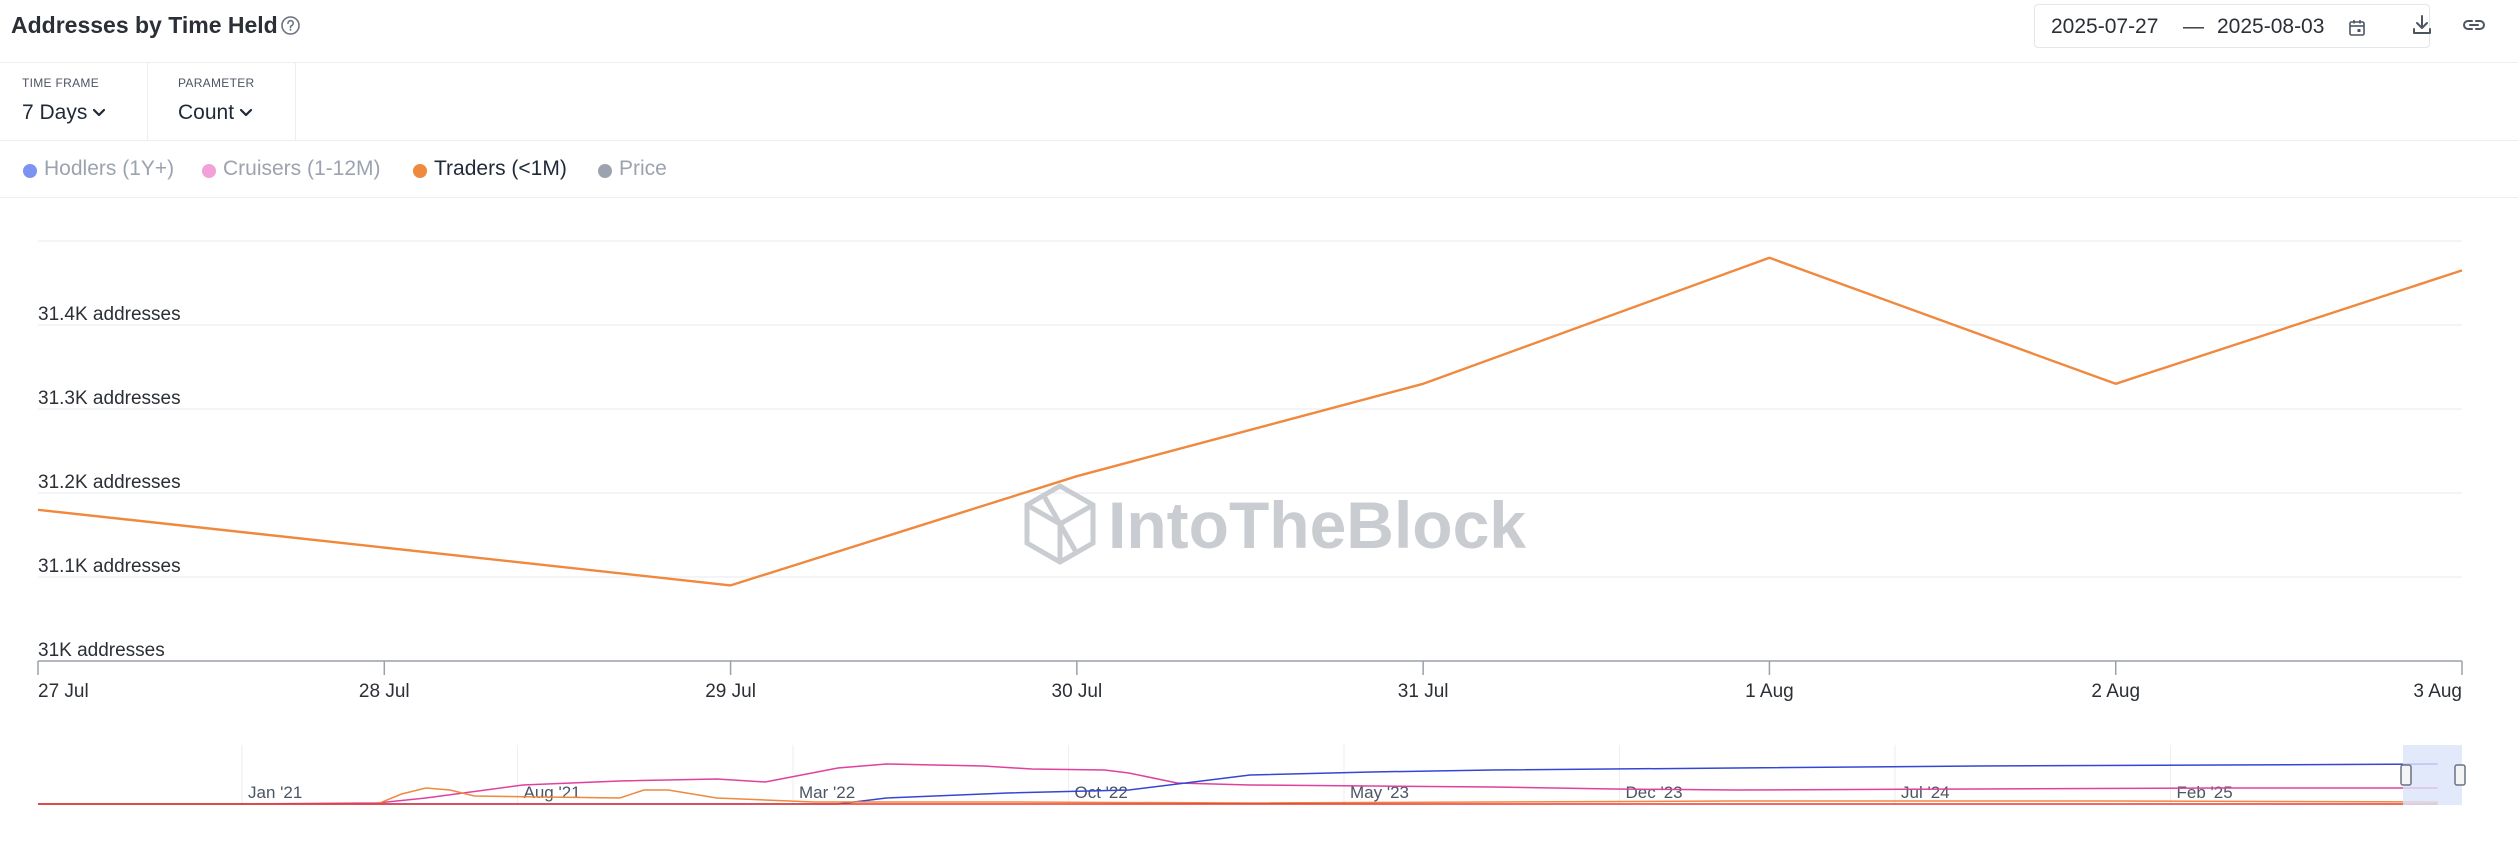 The height and width of the screenshot is (846, 2518). Describe the element at coordinates (1423, 691) in the screenshot. I see `x-tick-label: 31 Jul` at that location.